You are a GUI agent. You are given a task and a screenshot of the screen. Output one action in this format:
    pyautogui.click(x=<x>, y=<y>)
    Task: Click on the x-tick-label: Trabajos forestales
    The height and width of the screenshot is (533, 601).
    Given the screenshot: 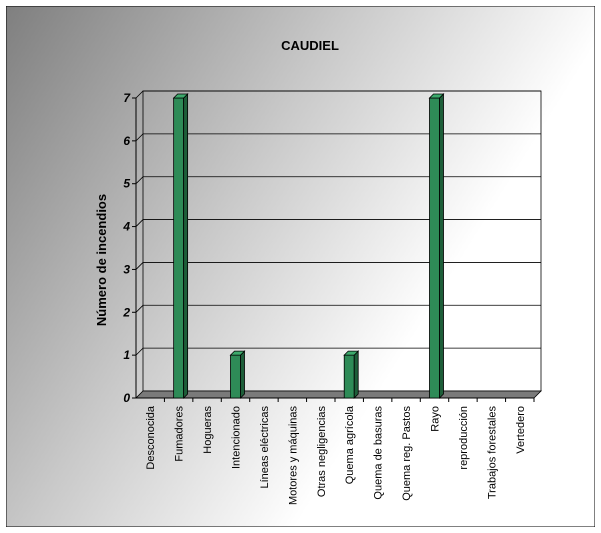 What is the action you would take?
    pyautogui.click(x=492, y=453)
    